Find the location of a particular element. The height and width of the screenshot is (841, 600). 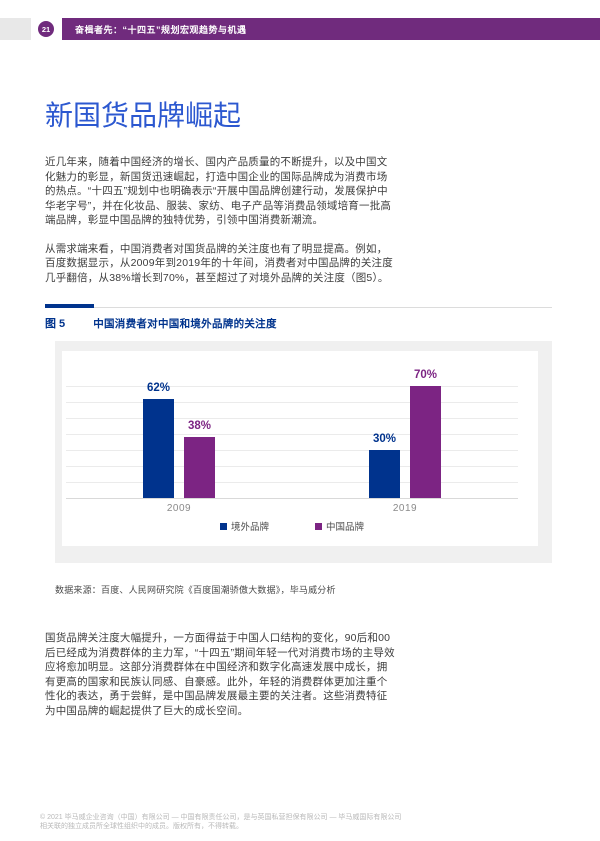

page-number-badge: 21 is located at coordinates (46, 29).